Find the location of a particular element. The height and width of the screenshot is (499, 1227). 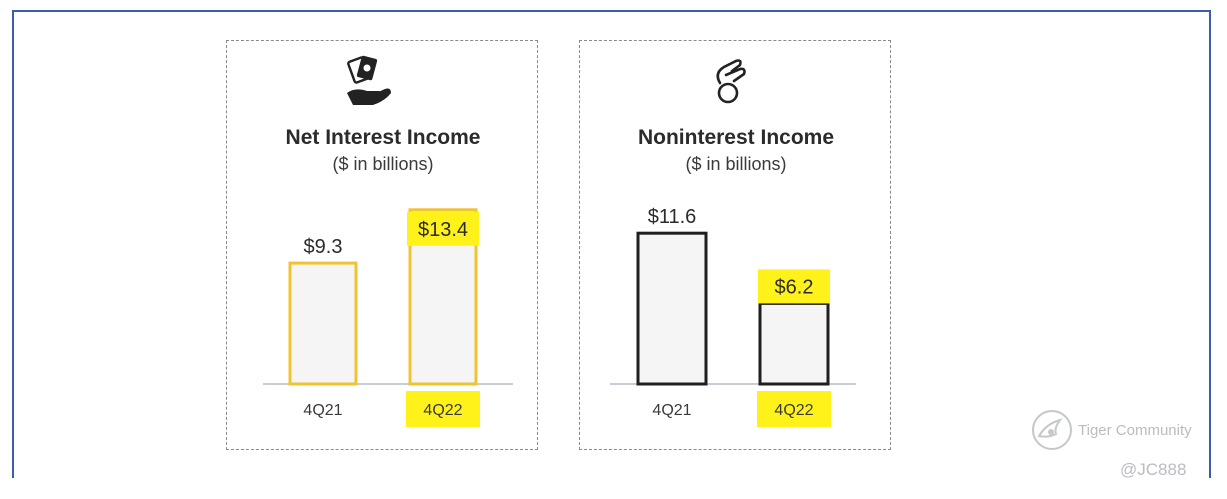

hand-holding-money-icon is located at coordinates (369, 80).